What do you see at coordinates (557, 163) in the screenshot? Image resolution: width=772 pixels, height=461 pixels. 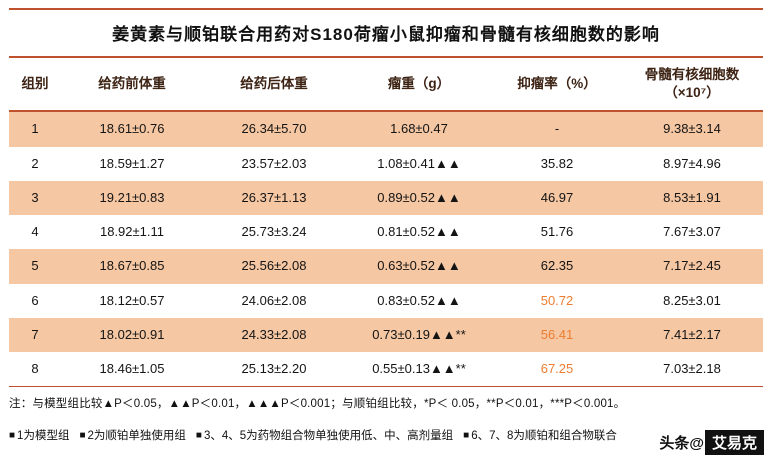 I see `cell-inhibition-rate: 35.82` at bounding box center [557, 163].